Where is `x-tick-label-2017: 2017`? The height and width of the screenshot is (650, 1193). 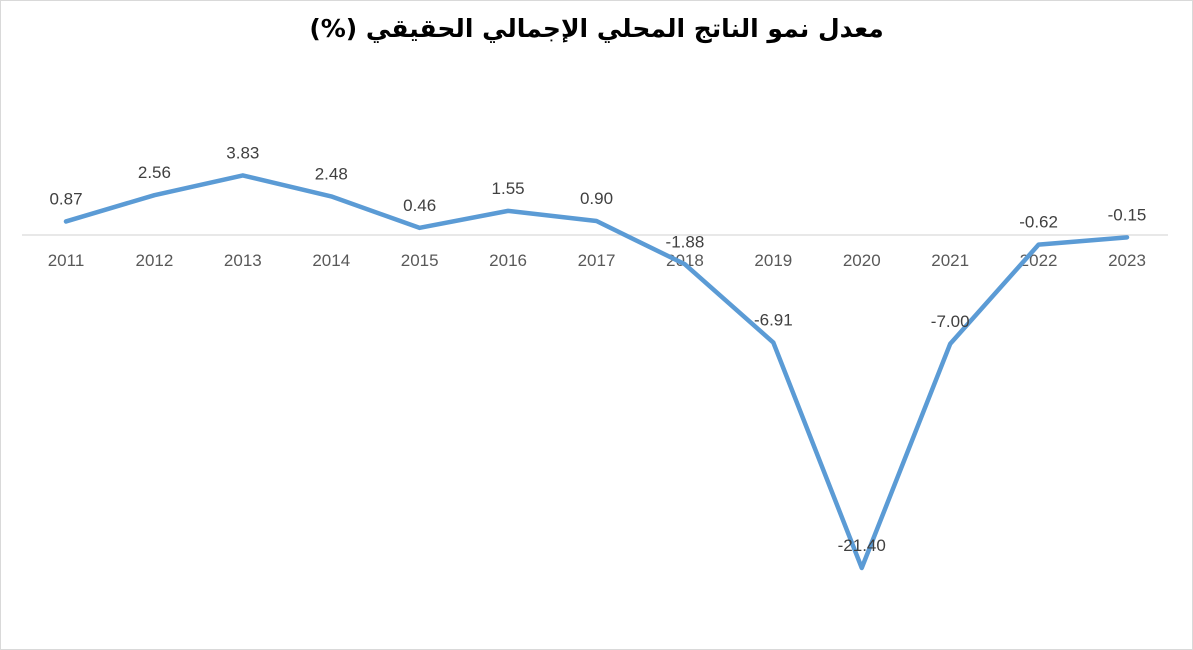 x-tick-label-2017: 2017 is located at coordinates (597, 260).